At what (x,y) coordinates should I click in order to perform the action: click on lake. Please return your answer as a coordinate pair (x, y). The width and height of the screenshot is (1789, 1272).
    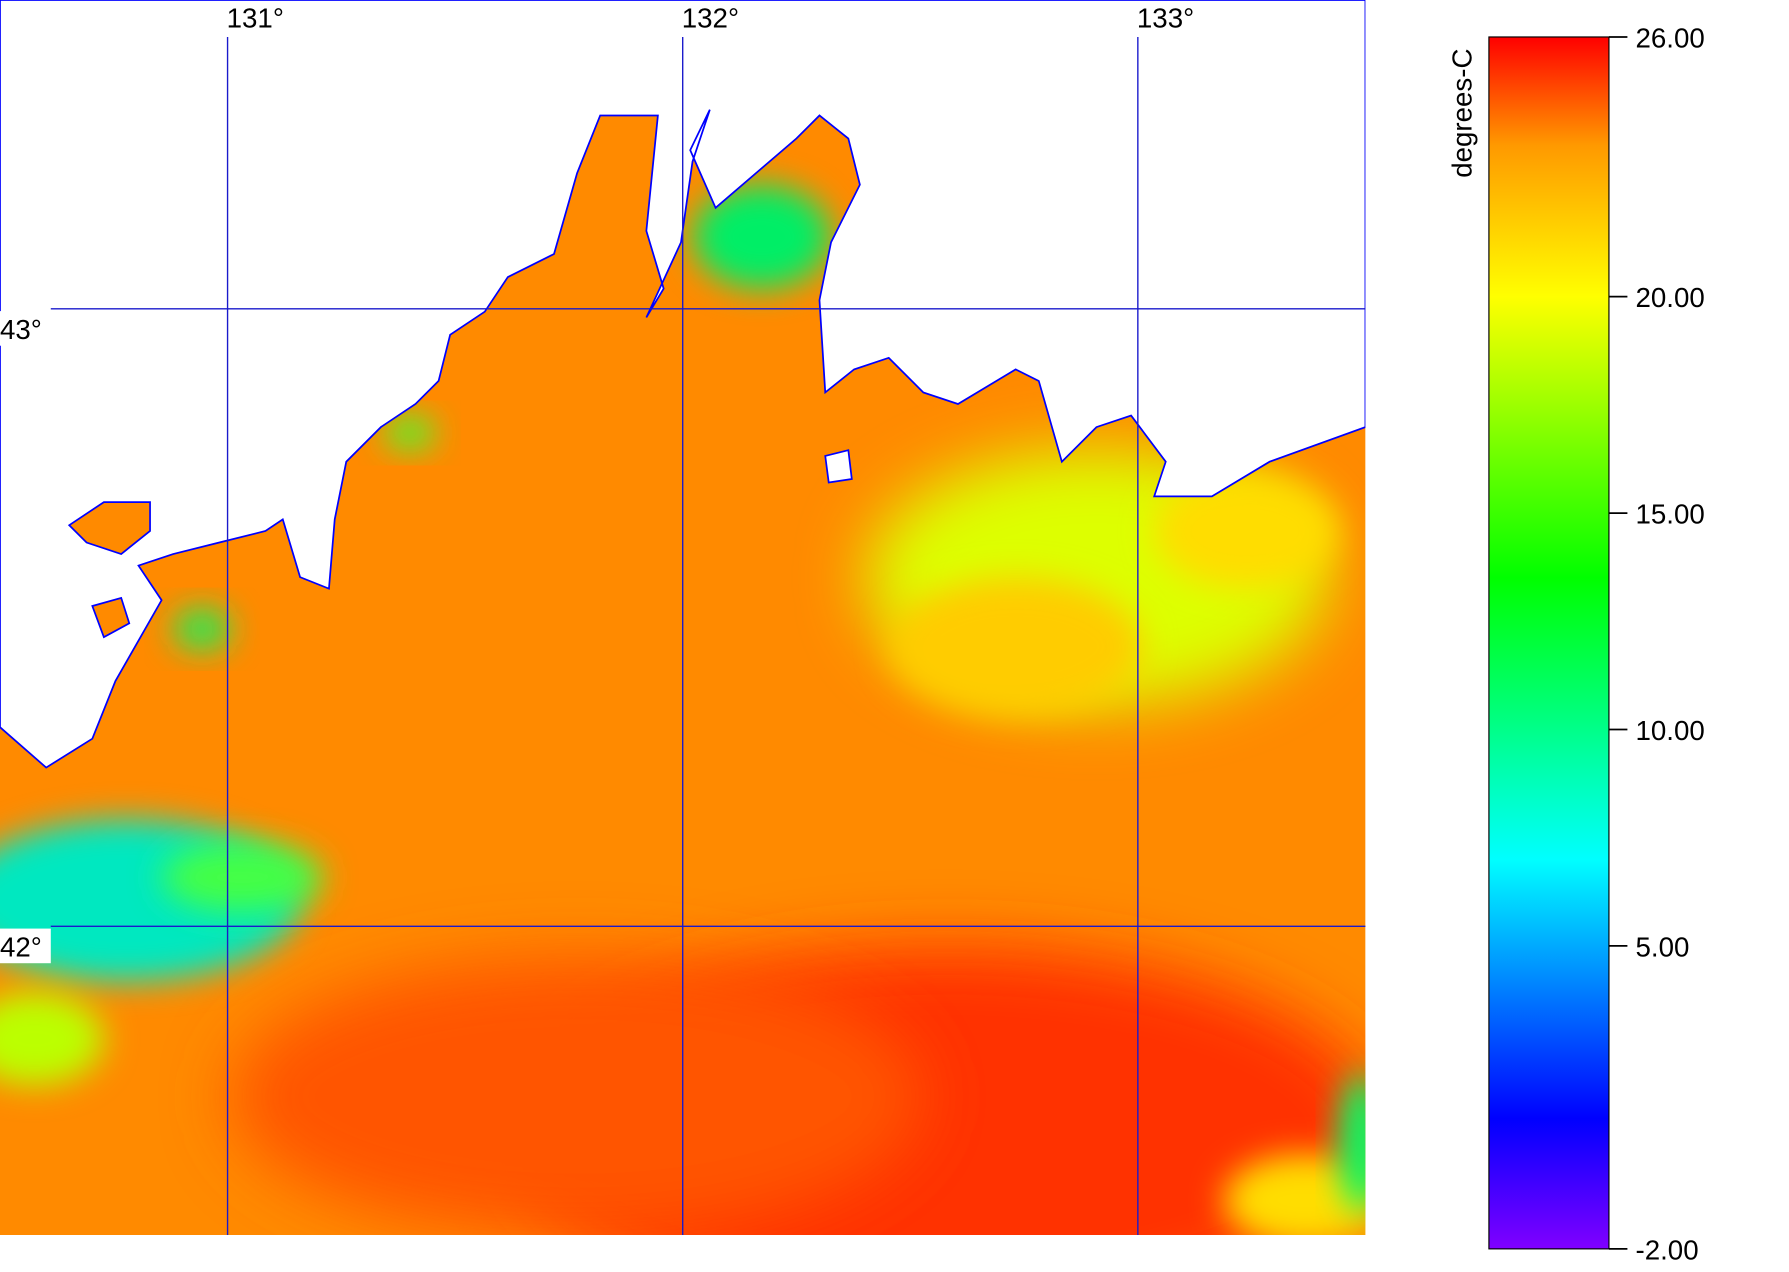
    Looking at the image, I should click on (838, 466).